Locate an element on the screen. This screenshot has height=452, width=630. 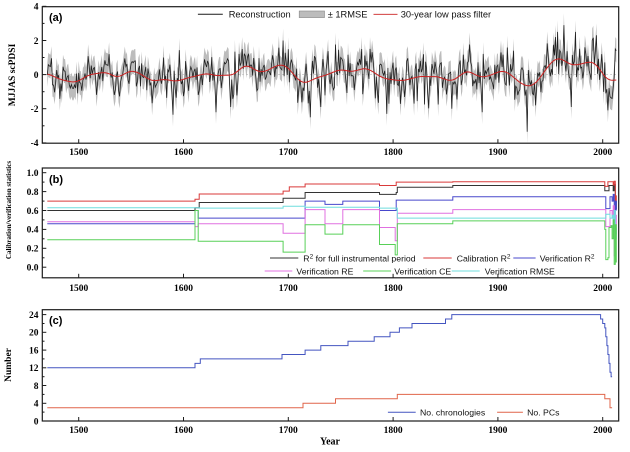
svg-text: 0.2 is located at coordinates (33, 250).